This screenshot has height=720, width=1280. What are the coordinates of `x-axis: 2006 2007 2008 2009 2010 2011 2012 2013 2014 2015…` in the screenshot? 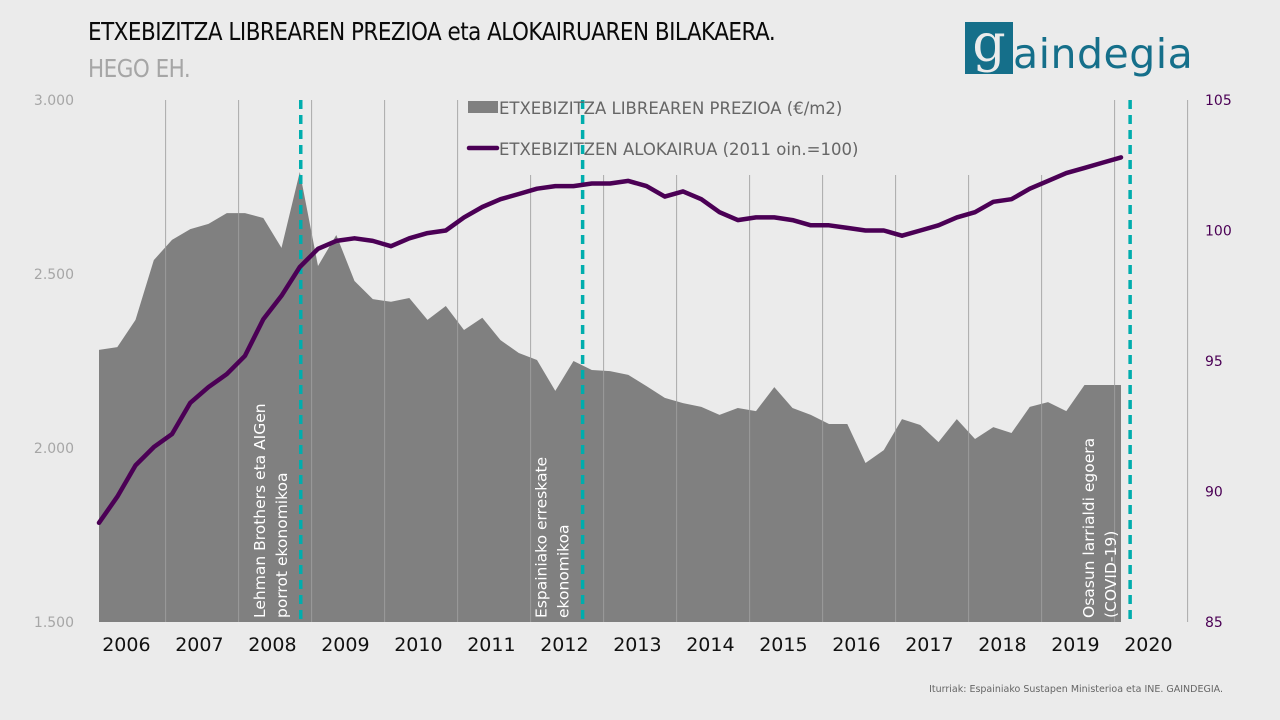 It's located at (637, 645).